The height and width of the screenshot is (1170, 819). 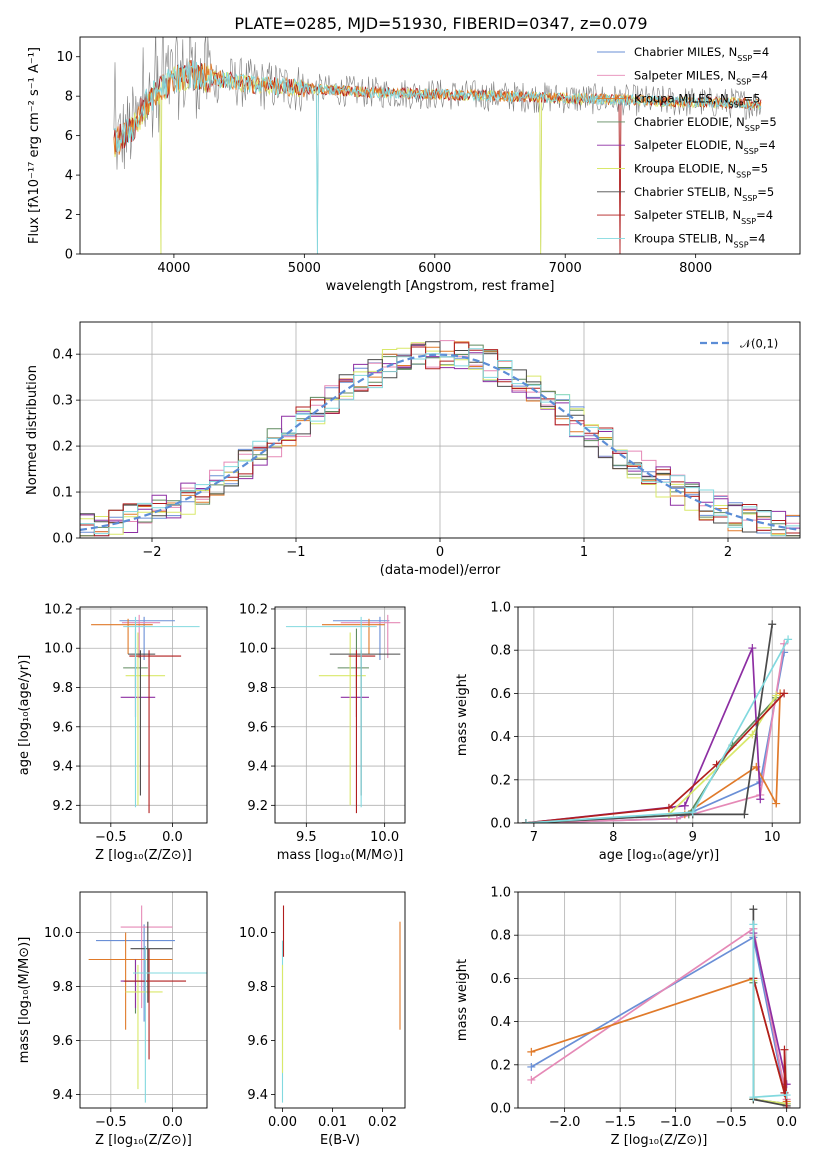 What do you see at coordinates (500, 893) in the screenshot?
I see `y-tick-label: 1.0` at bounding box center [500, 893].